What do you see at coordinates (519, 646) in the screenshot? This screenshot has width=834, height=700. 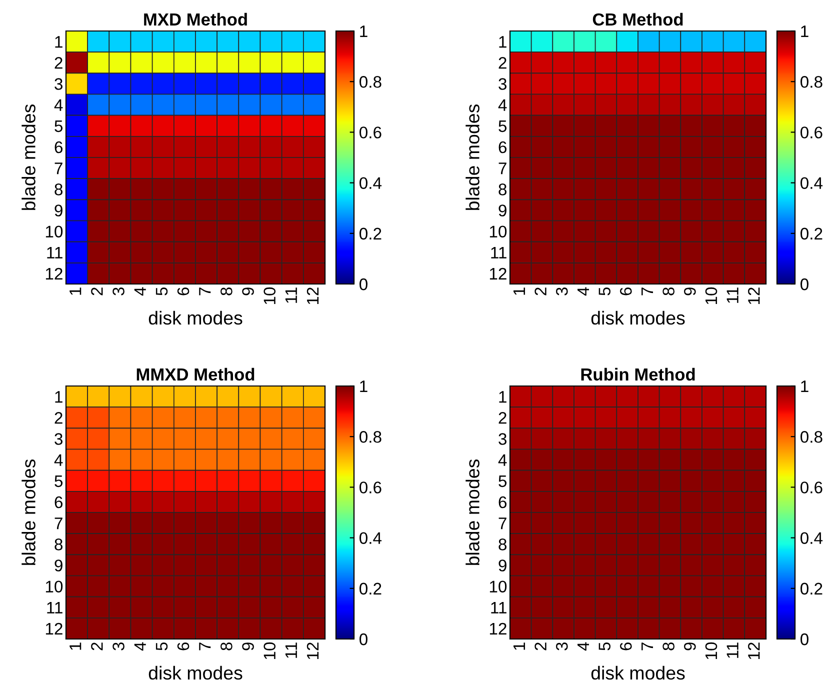 I see `x-tick-label: 1` at bounding box center [519, 646].